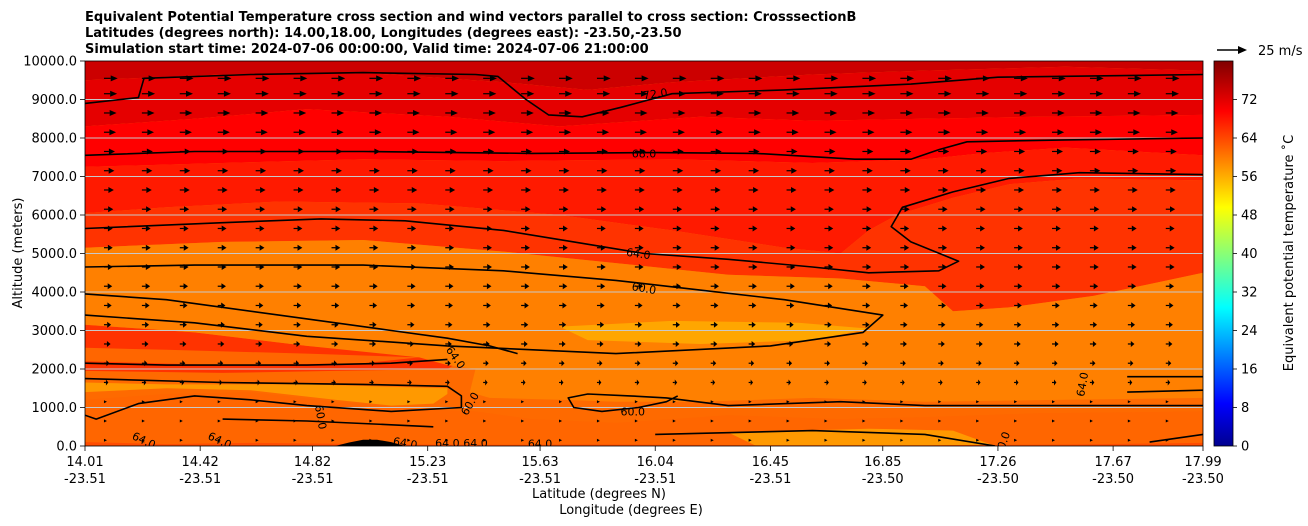 Image resolution: width=1308 pixels, height=526 pixels. I want to click on y-tick-label-1: 1000.0, so click(55, 408).